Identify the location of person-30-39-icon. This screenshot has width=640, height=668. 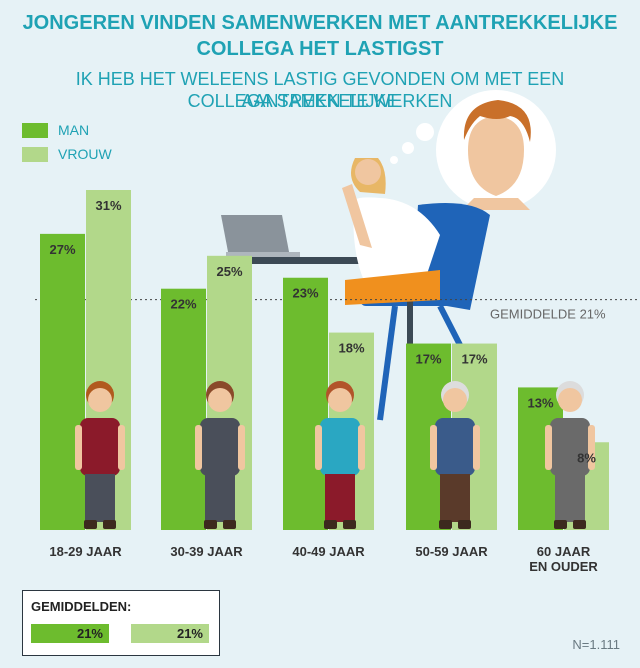
(220, 455).